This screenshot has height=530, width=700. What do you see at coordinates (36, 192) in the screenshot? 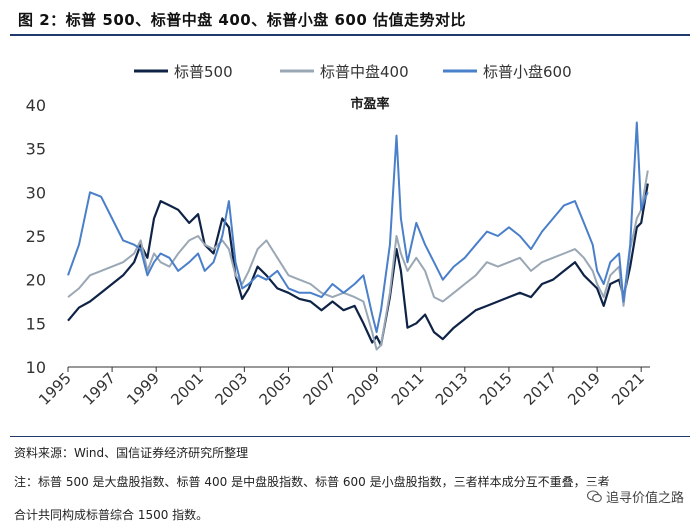
I see `y-tick-label: 30` at bounding box center [36, 192].